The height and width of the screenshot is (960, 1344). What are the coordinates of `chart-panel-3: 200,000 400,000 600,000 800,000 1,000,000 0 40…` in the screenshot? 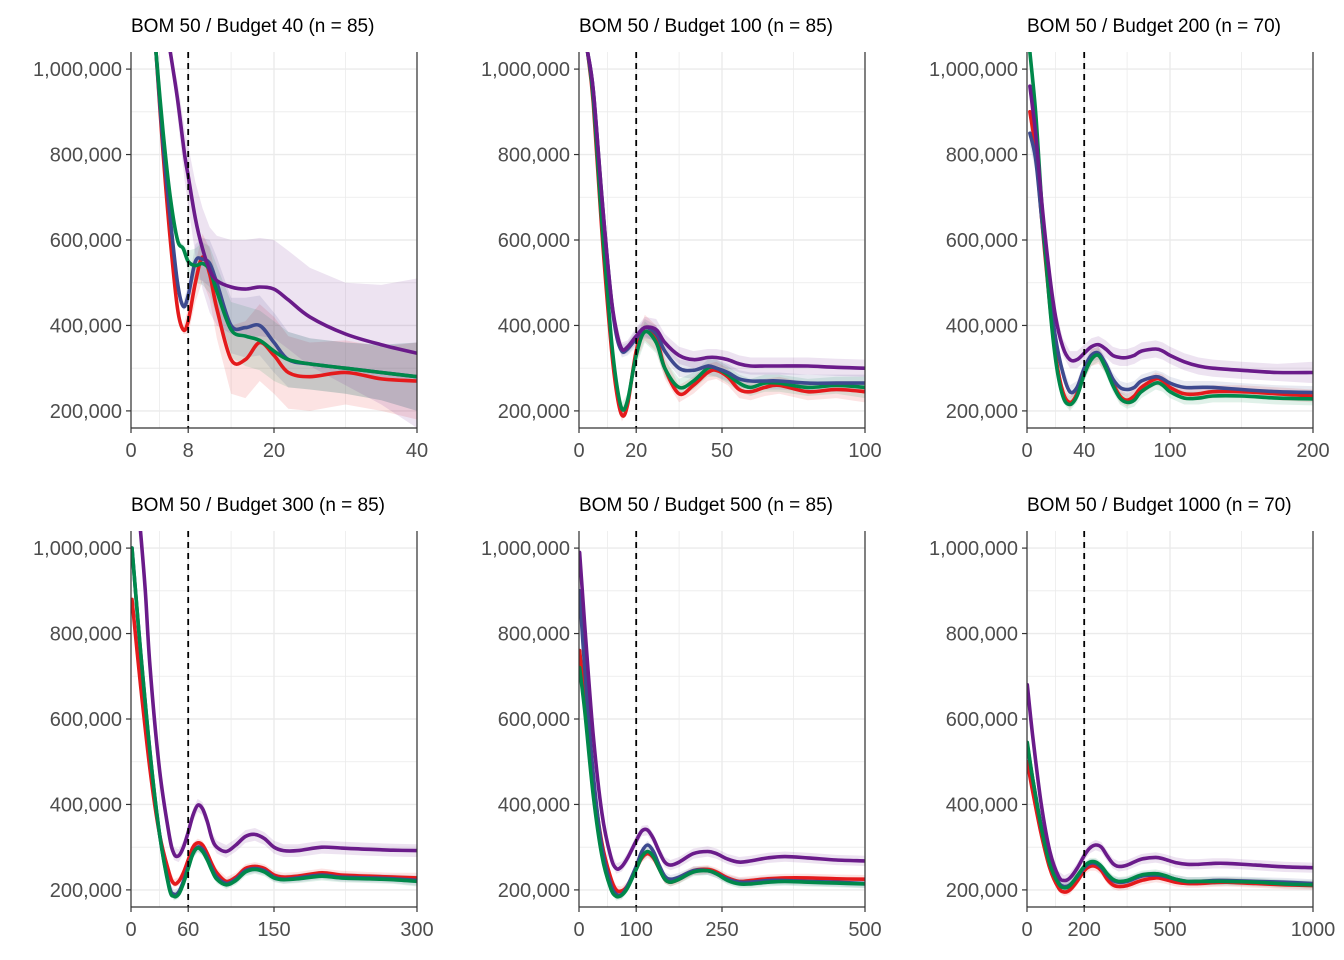 It's located at (1129, 239).